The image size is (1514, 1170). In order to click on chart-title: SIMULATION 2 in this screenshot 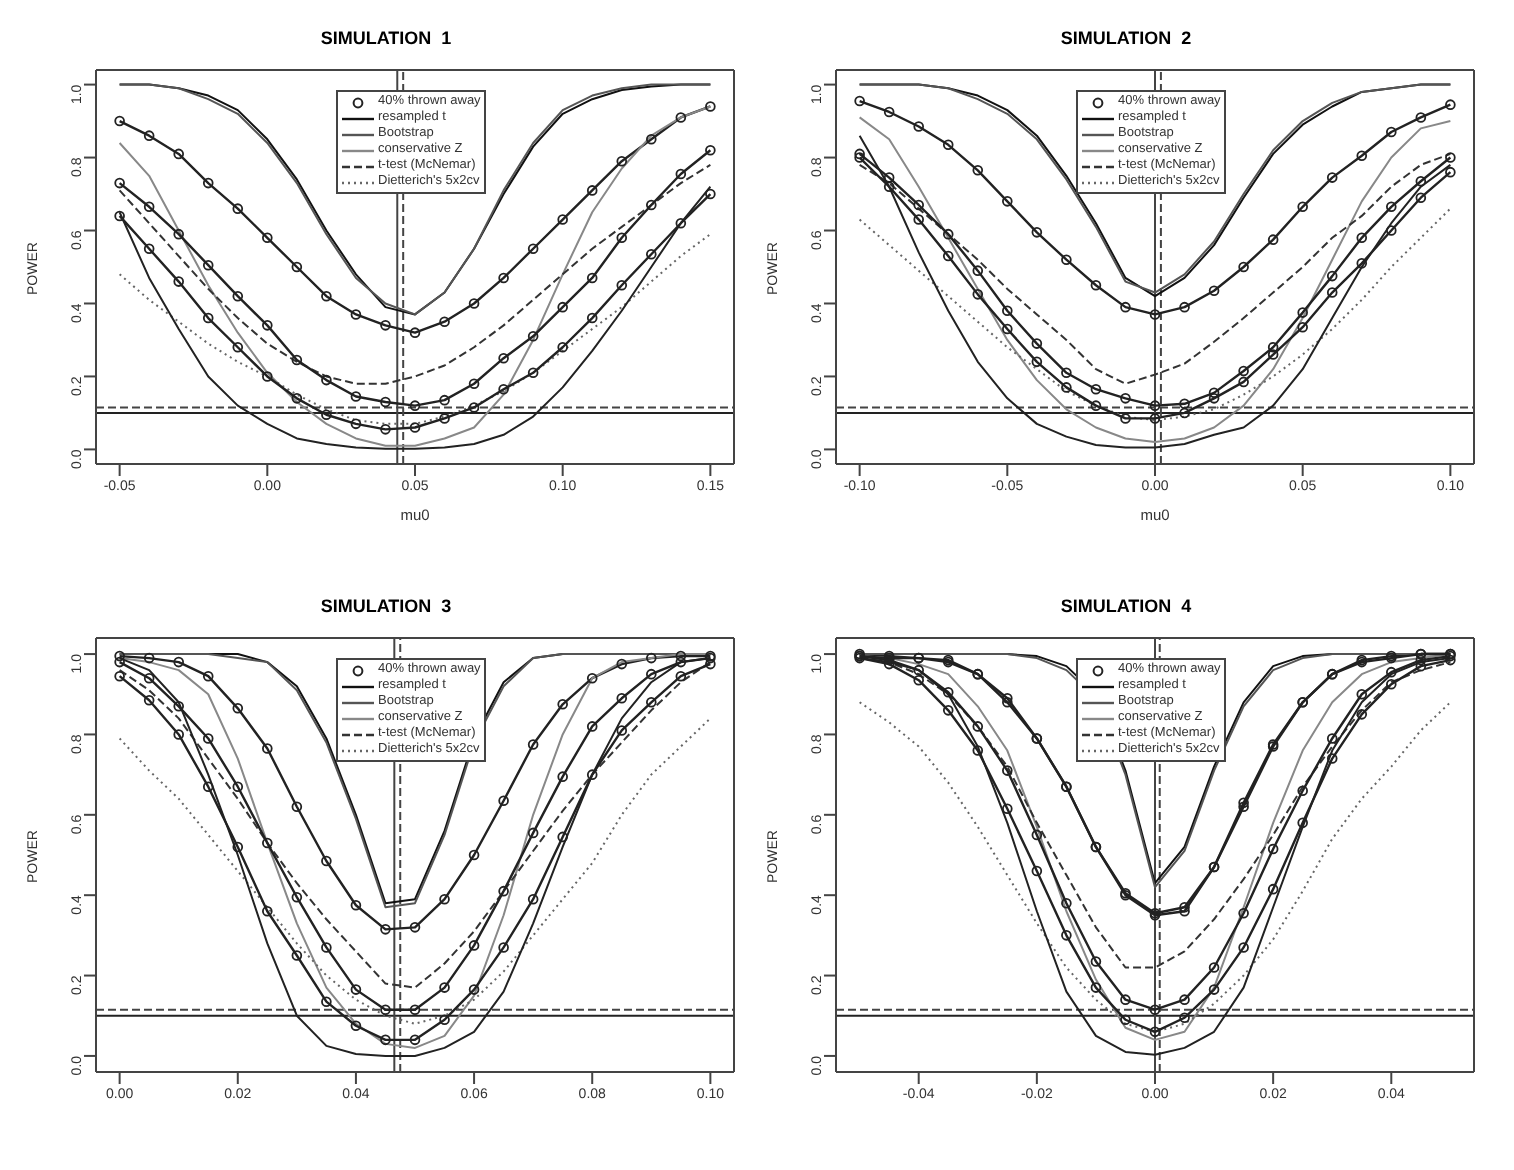, I will do `click(1126, 38)`.